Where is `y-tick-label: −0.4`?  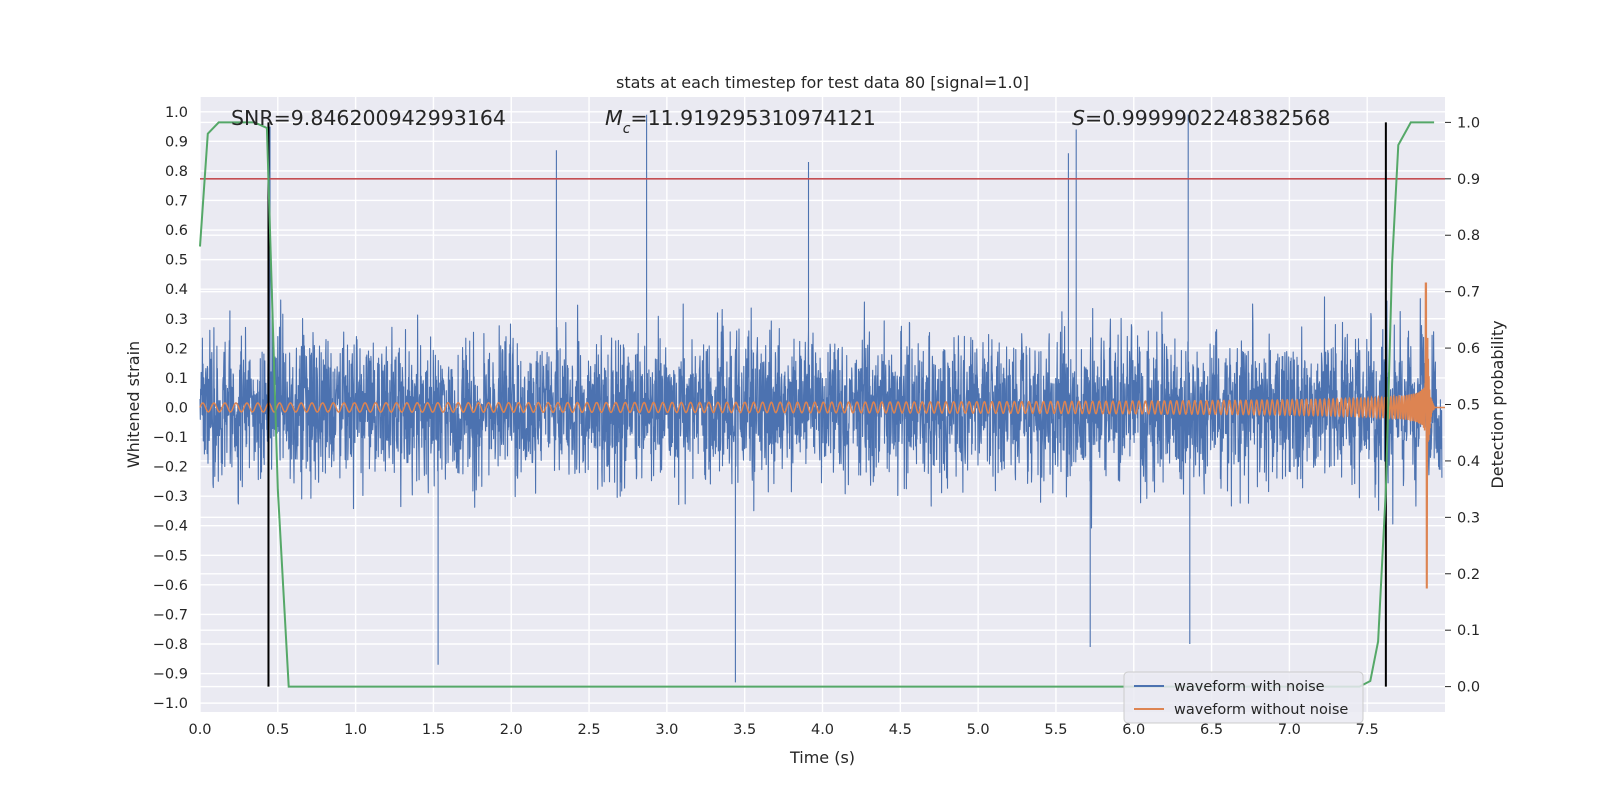
y-tick-label: −0.4 is located at coordinates (170, 527).